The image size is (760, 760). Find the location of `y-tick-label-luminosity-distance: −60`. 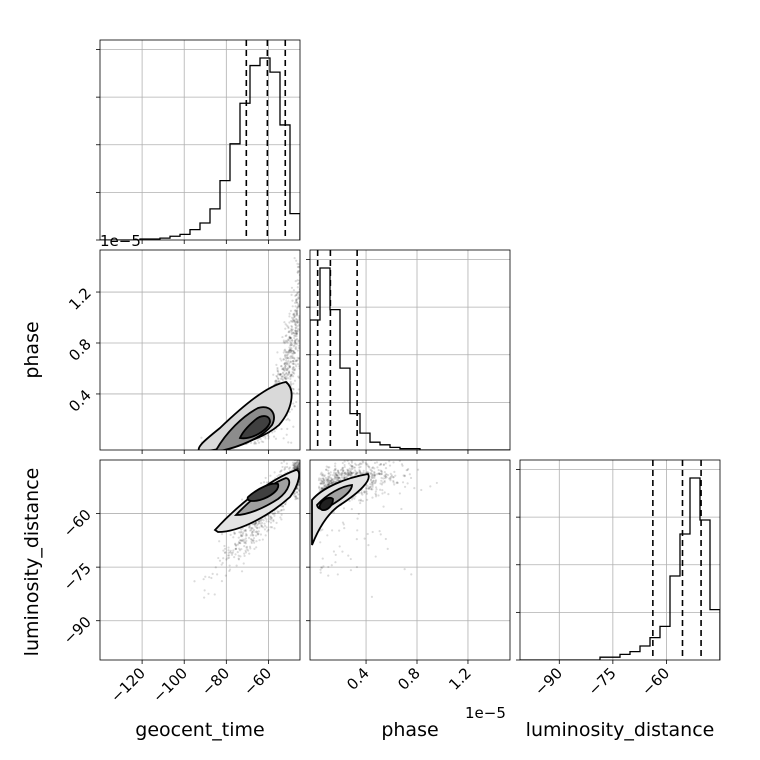

y-tick-label-luminosity-distance: −60 is located at coordinates (77, 523).